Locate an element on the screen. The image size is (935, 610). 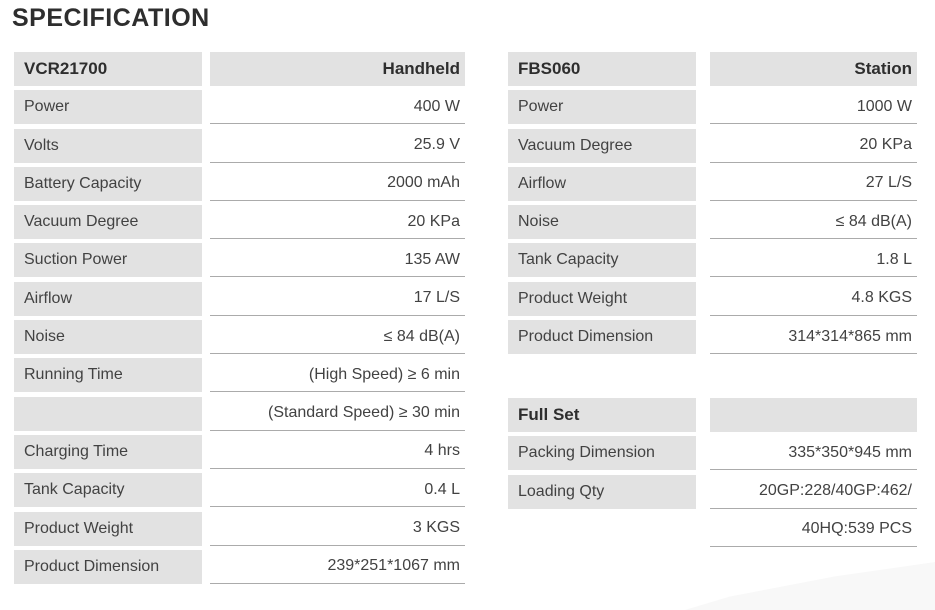
row-label: Charging Time is located at coordinates (108, 451).